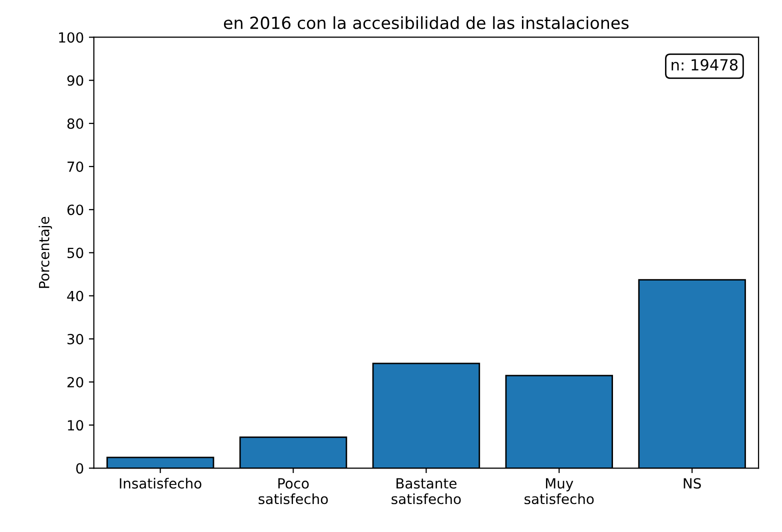  I want to click on x-tick-label: NS, so click(692, 483).